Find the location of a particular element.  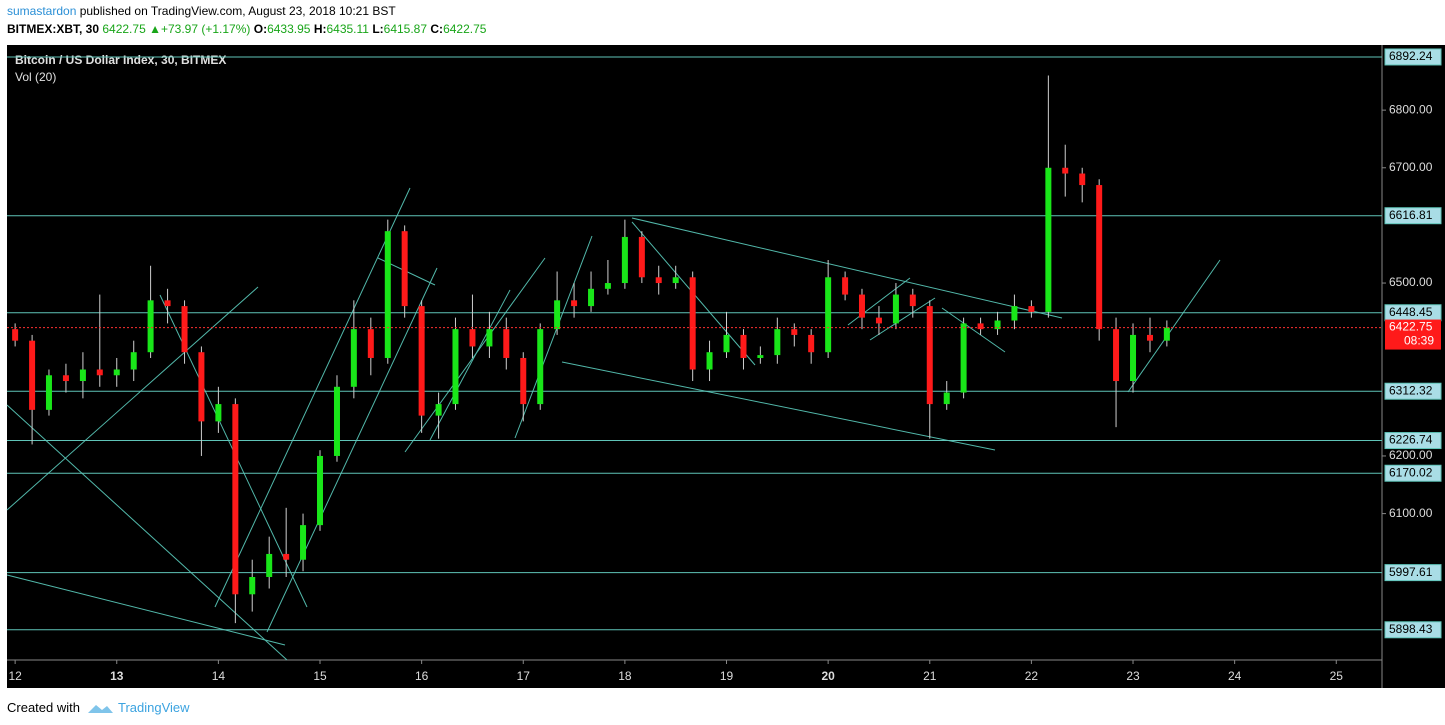

x-tick-label: 17 is located at coordinates (524, 676).